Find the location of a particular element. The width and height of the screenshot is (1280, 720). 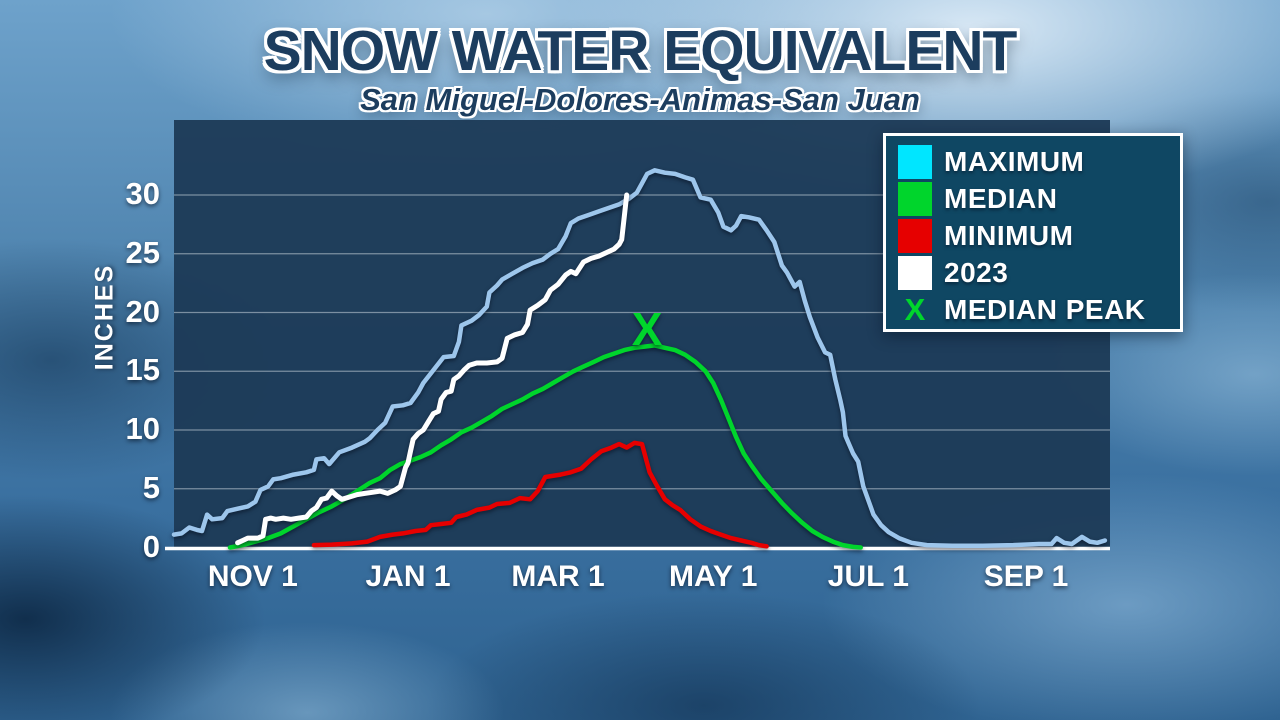

series-line-median is located at coordinates (545, 446).